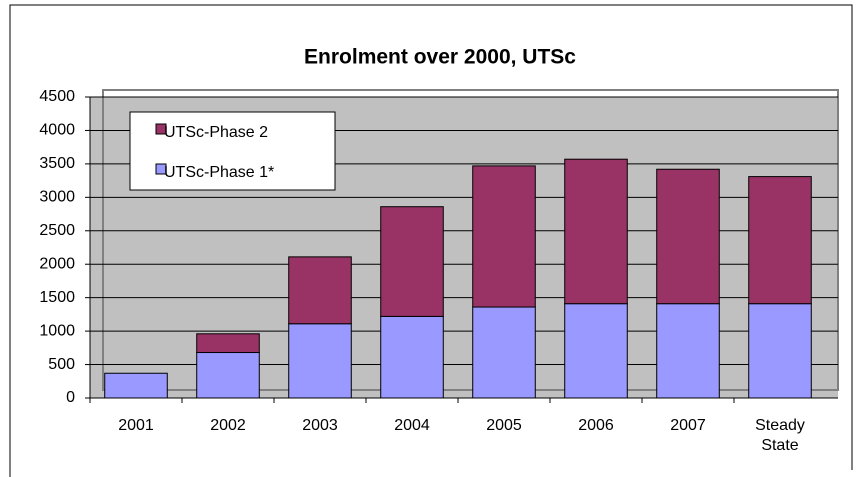  I want to click on y-tick-label: 3500, so click(57, 163).